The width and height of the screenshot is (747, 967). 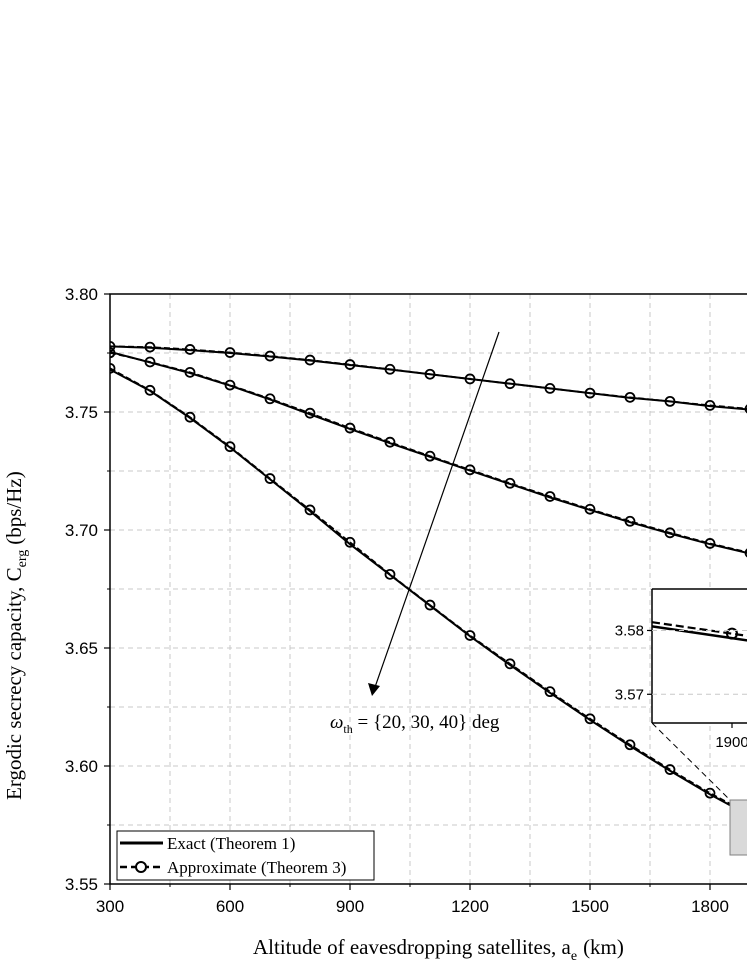 I want to click on inset-exact-line, so click(x=699, y=633).